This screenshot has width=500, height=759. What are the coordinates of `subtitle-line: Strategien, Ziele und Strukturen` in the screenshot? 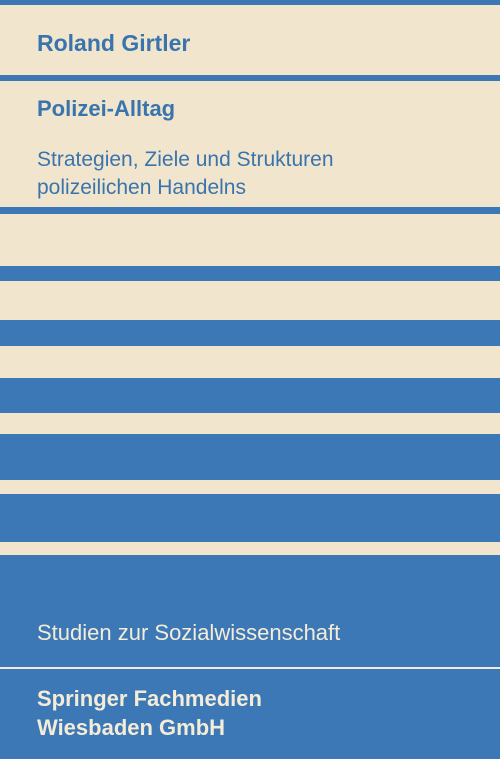 It's located at (185, 159).